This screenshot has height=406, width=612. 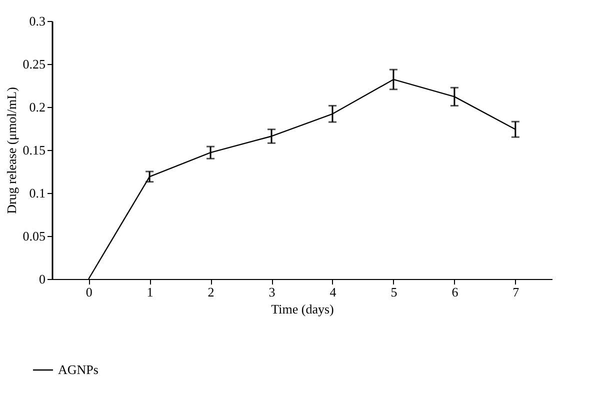 What do you see at coordinates (37, 193) in the screenshot?
I see `y-tick-label: 0.1` at bounding box center [37, 193].